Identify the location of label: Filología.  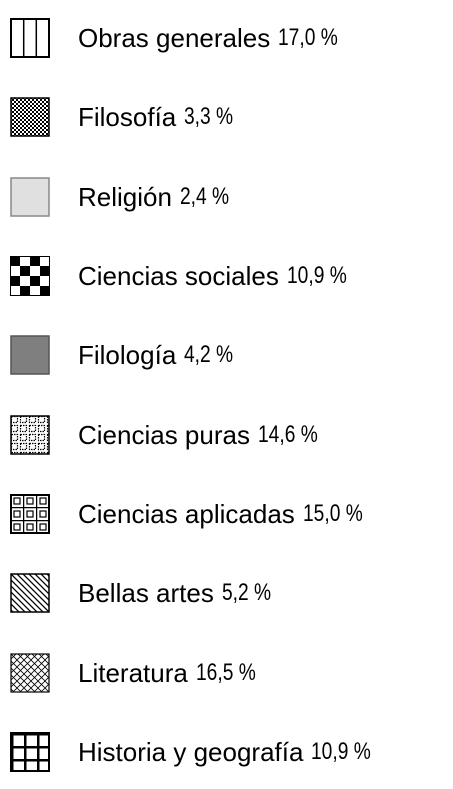
(127, 354).